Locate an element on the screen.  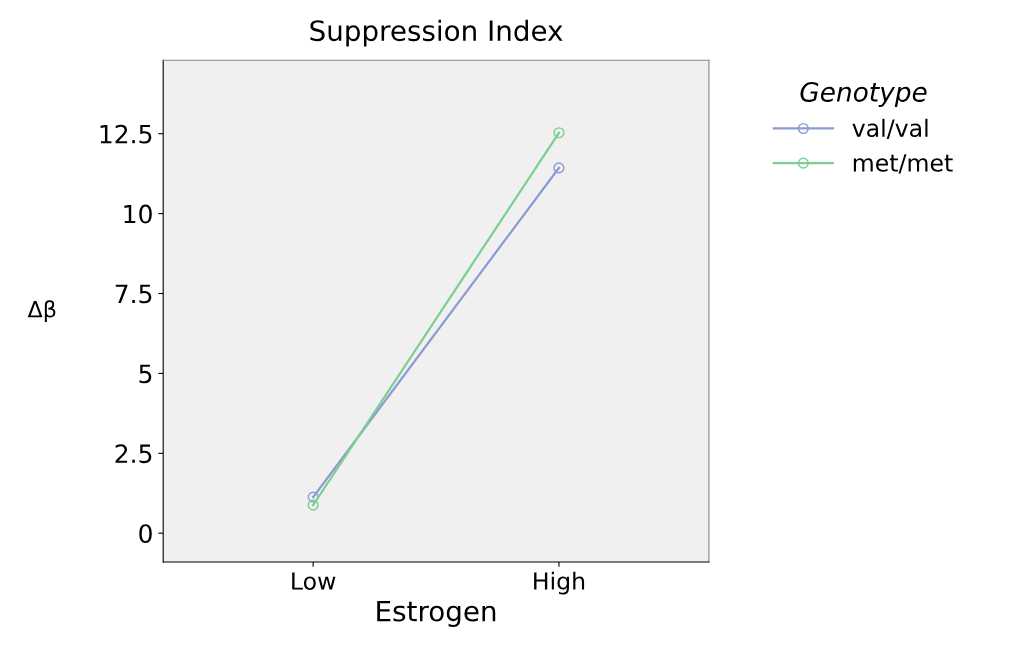
x-axis-title: Estrogen is located at coordinates (436, 613).